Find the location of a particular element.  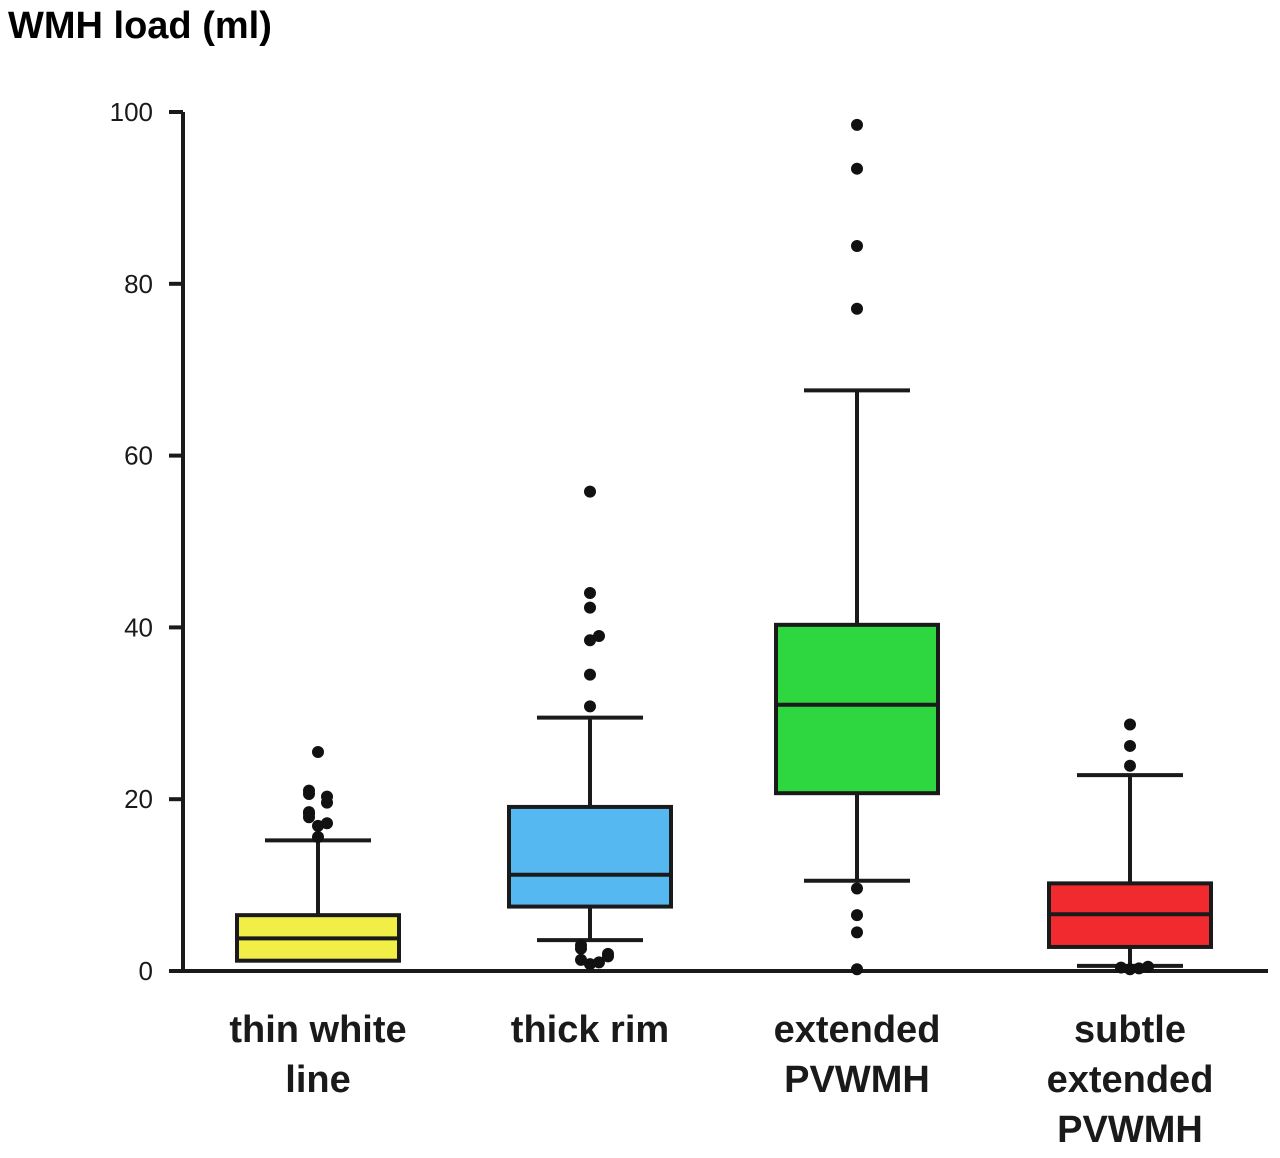

x-tick-label-line: subtle is located at coordinates (1130, 1030).